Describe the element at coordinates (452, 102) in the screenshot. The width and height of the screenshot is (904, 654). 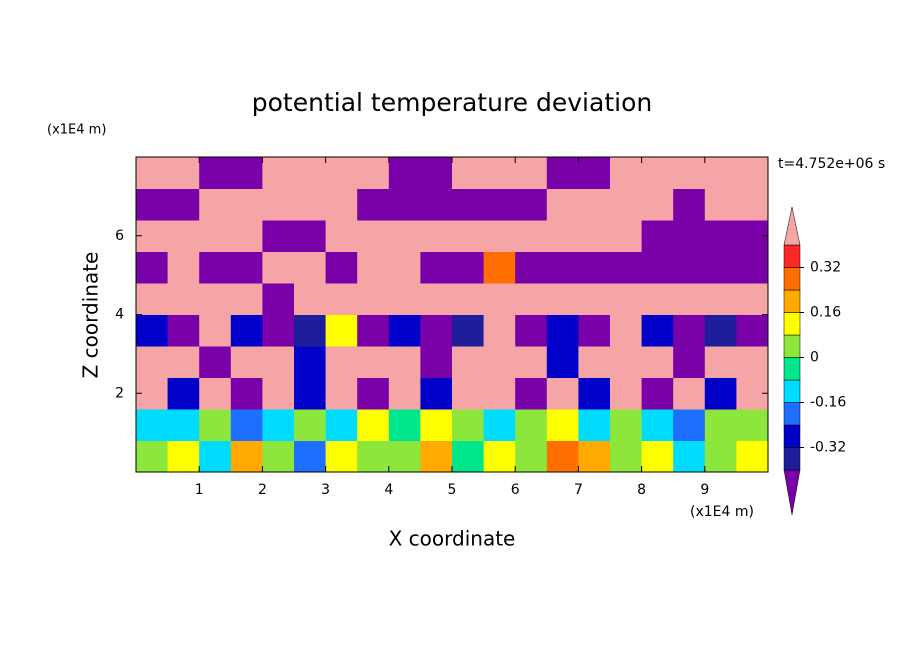
I see `chart-title: potential temperature deviation` at that location.